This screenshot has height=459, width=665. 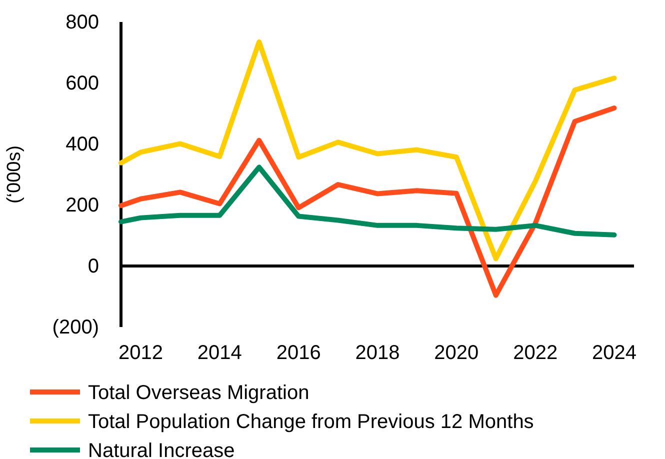 What do you see at coordinates (199, 393) in the screenshot?
I see `legend-label: Total Overseas Migration` at bounding box center [199, 393].